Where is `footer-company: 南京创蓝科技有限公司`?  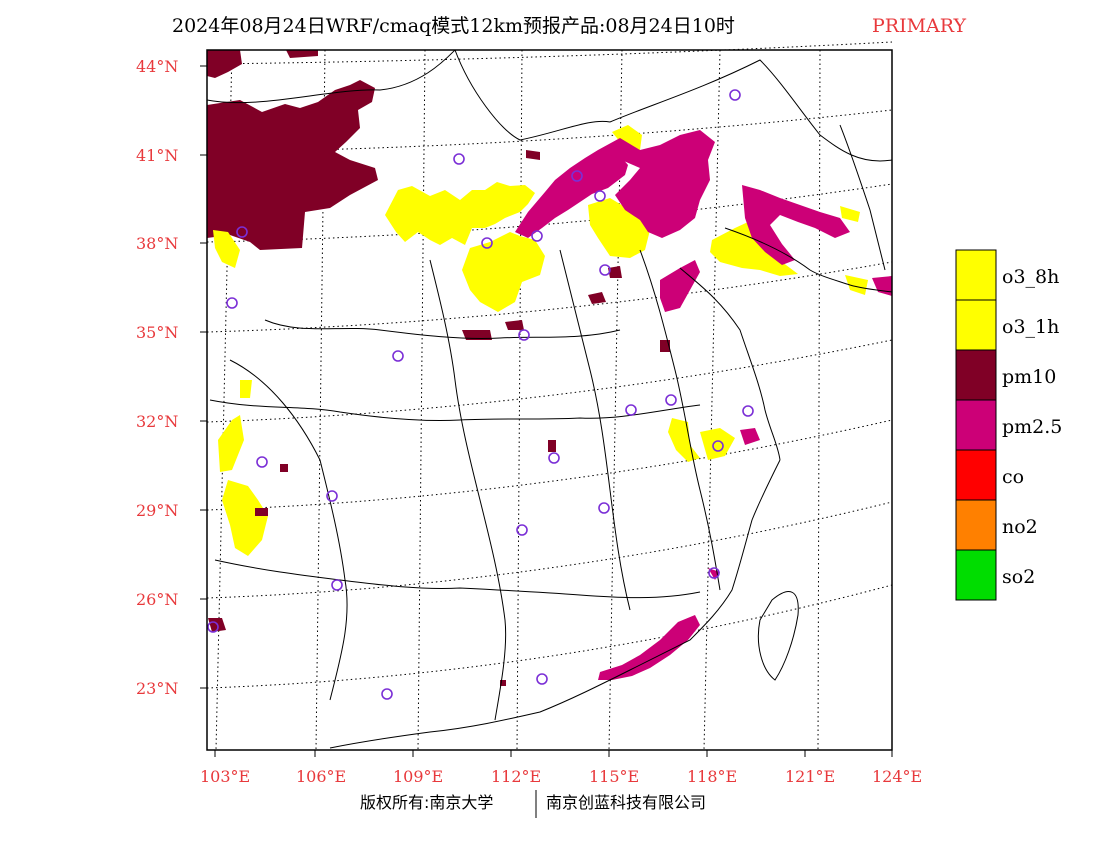
footer-company: 南京创蓝科技有限公司 is located at coordinates (626, 802).